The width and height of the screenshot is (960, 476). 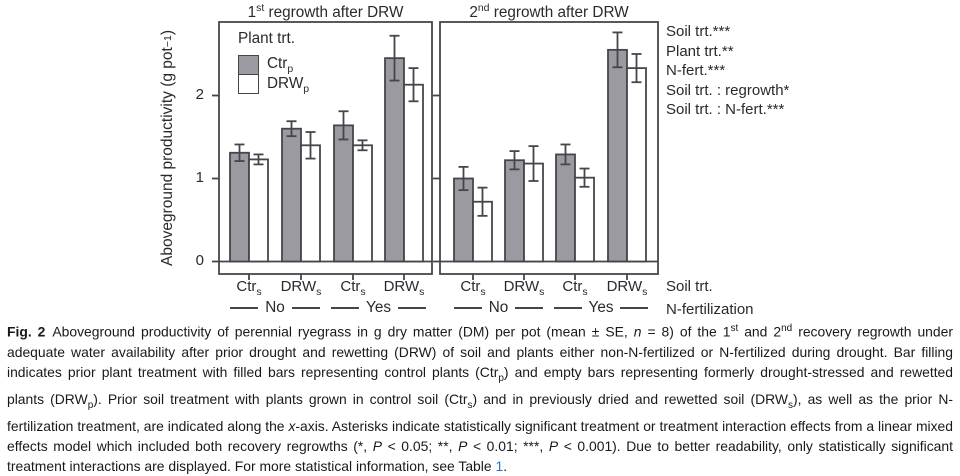 I want to click on legend-label: DRWp, so click(x=288, y=85).